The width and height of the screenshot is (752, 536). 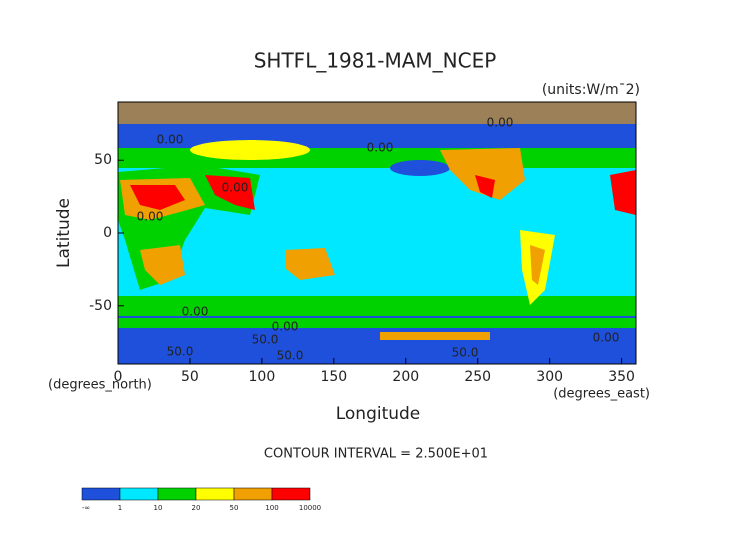 What do you see at coordinates (196, 508) in the screenshot?
I see `colorbar-label: 20` at bounding box center [196, 508].